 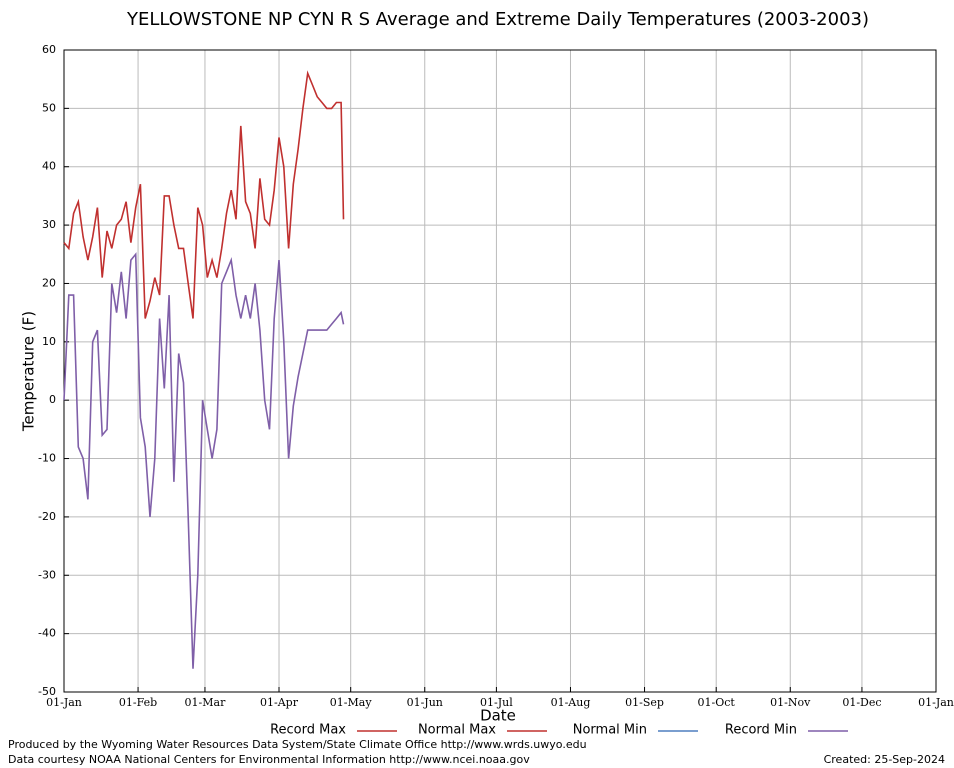 I want to click on y-tick-label: 0, so click(x=52, y=399).